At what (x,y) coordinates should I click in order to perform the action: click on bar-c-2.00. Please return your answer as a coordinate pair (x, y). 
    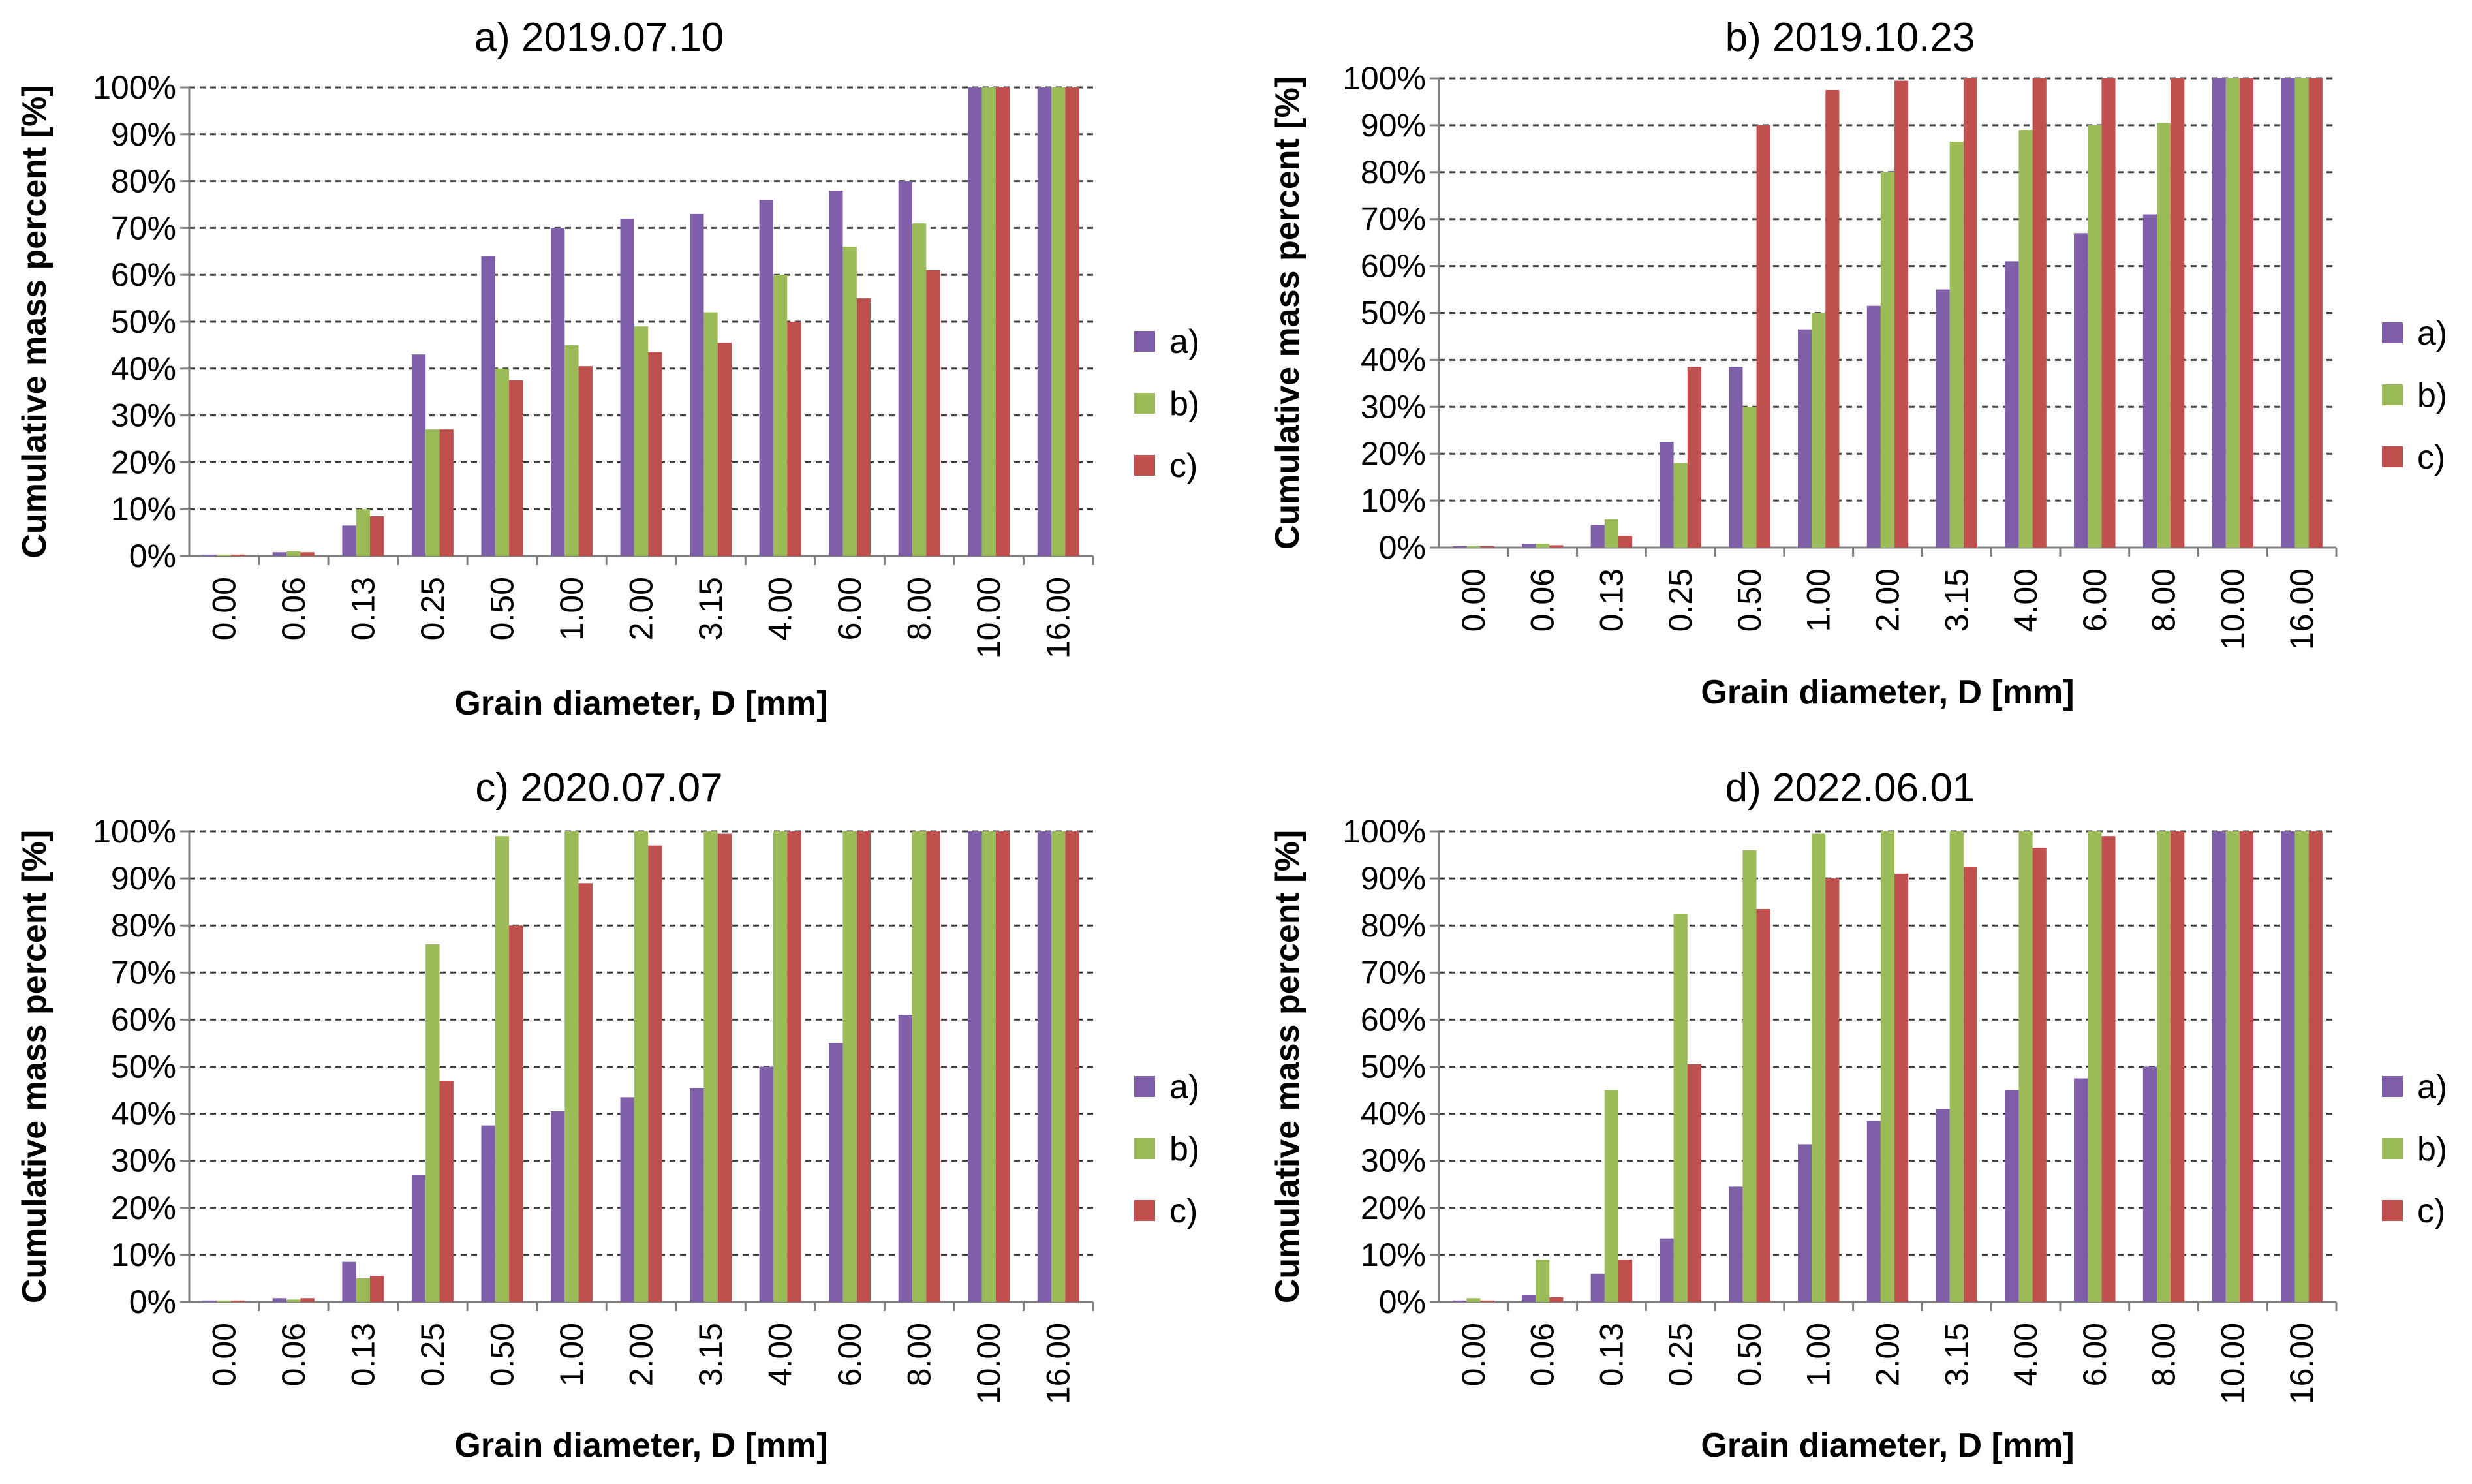
    Looking at the image, I should click on (655, 1073).